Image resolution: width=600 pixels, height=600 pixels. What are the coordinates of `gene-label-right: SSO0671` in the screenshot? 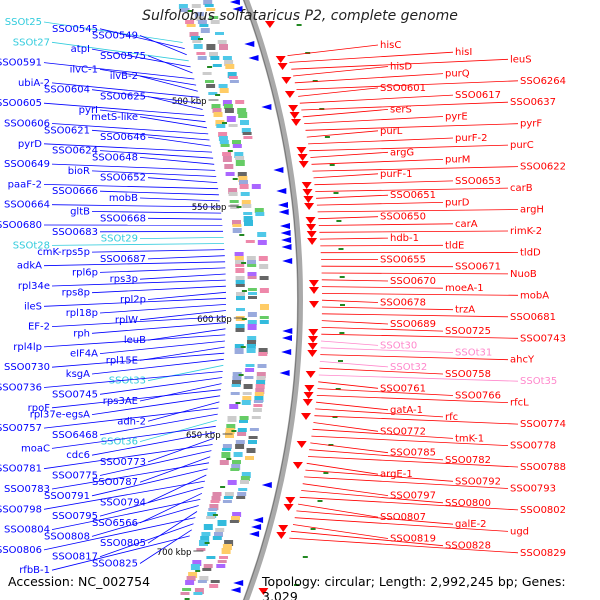 It's located at (478, 267).